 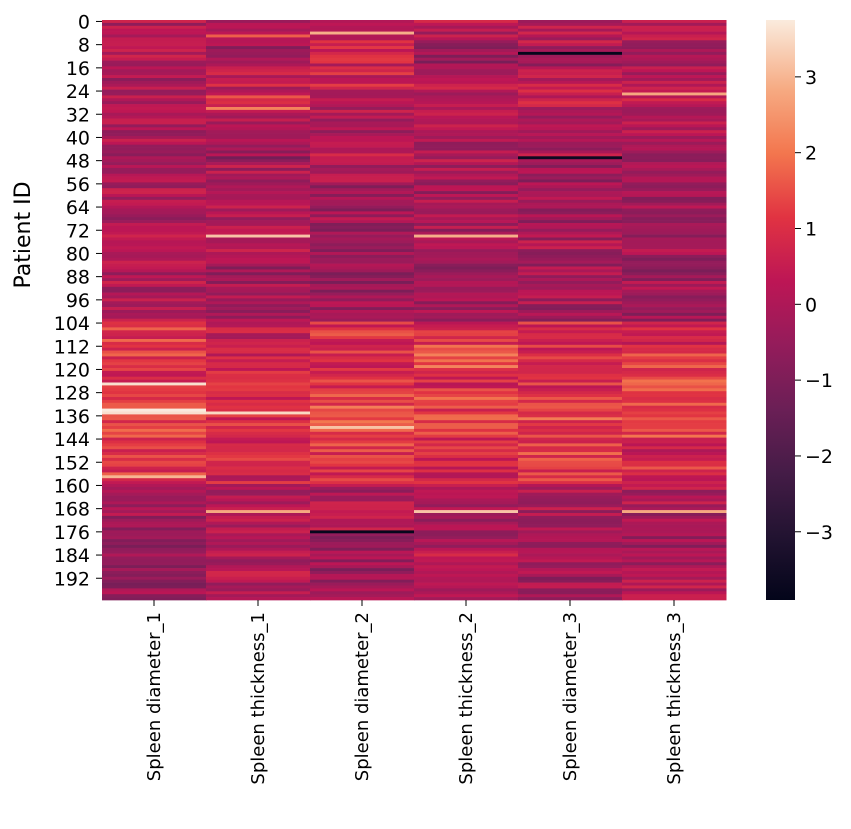 I want to click on colorbar-tick-label: 2, so click(x=811, y=154).